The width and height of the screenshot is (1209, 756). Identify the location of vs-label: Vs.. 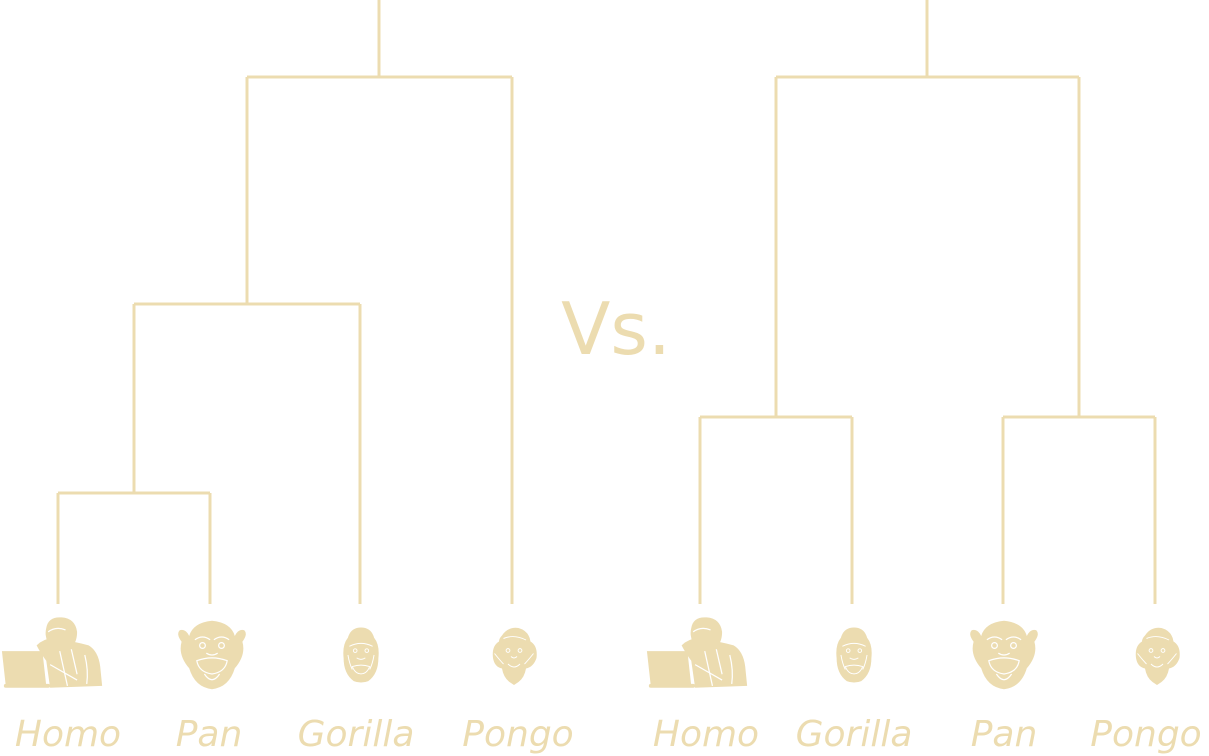
(616, 329).